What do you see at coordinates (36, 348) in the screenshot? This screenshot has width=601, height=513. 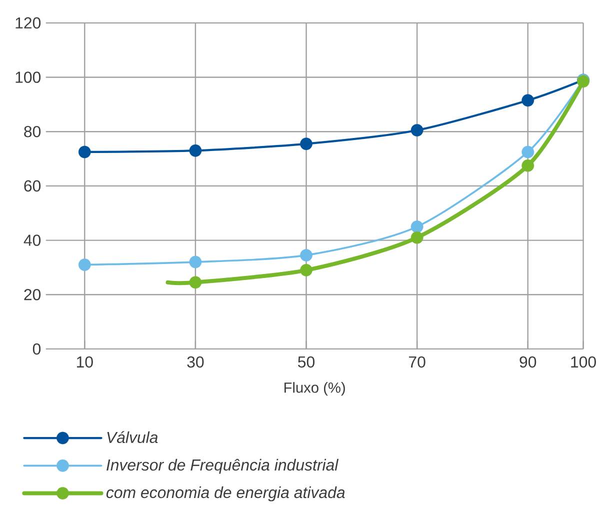 I see `y-tick-label: 0` at bounding box center [36, 348].